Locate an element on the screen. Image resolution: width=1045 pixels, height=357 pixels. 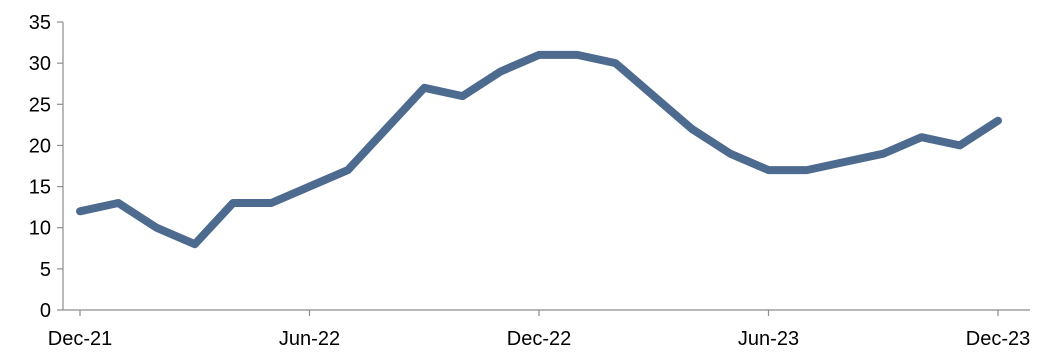
y-tick-label: 15 is located at coordinates (40, 188).